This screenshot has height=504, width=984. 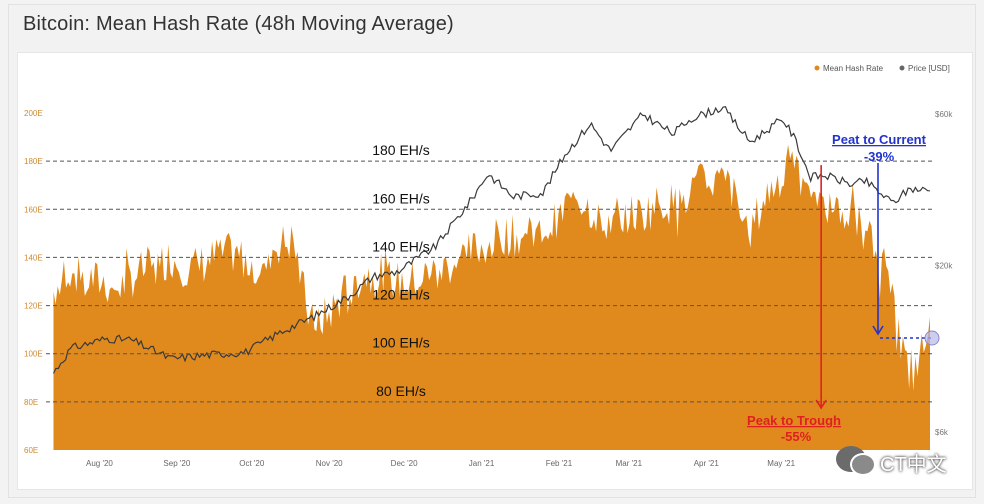 What do you see at coordinates (853, 68) in the screenshot?
I see `legend-label-hash: Mean Hash Rate` at bounding box center [853, 68].